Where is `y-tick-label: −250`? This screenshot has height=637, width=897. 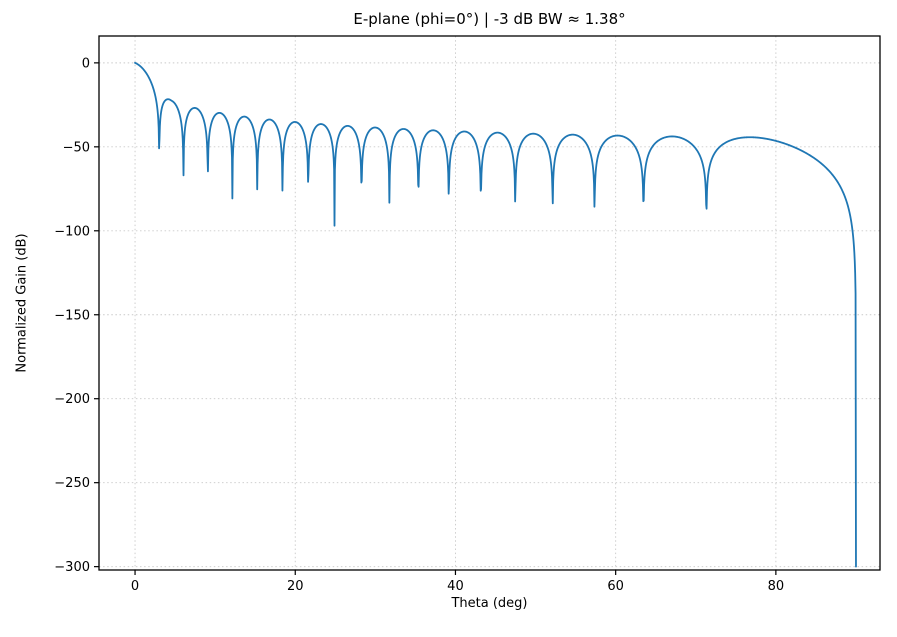
y-tick-label: −250 is located at coordinates (72, 483).